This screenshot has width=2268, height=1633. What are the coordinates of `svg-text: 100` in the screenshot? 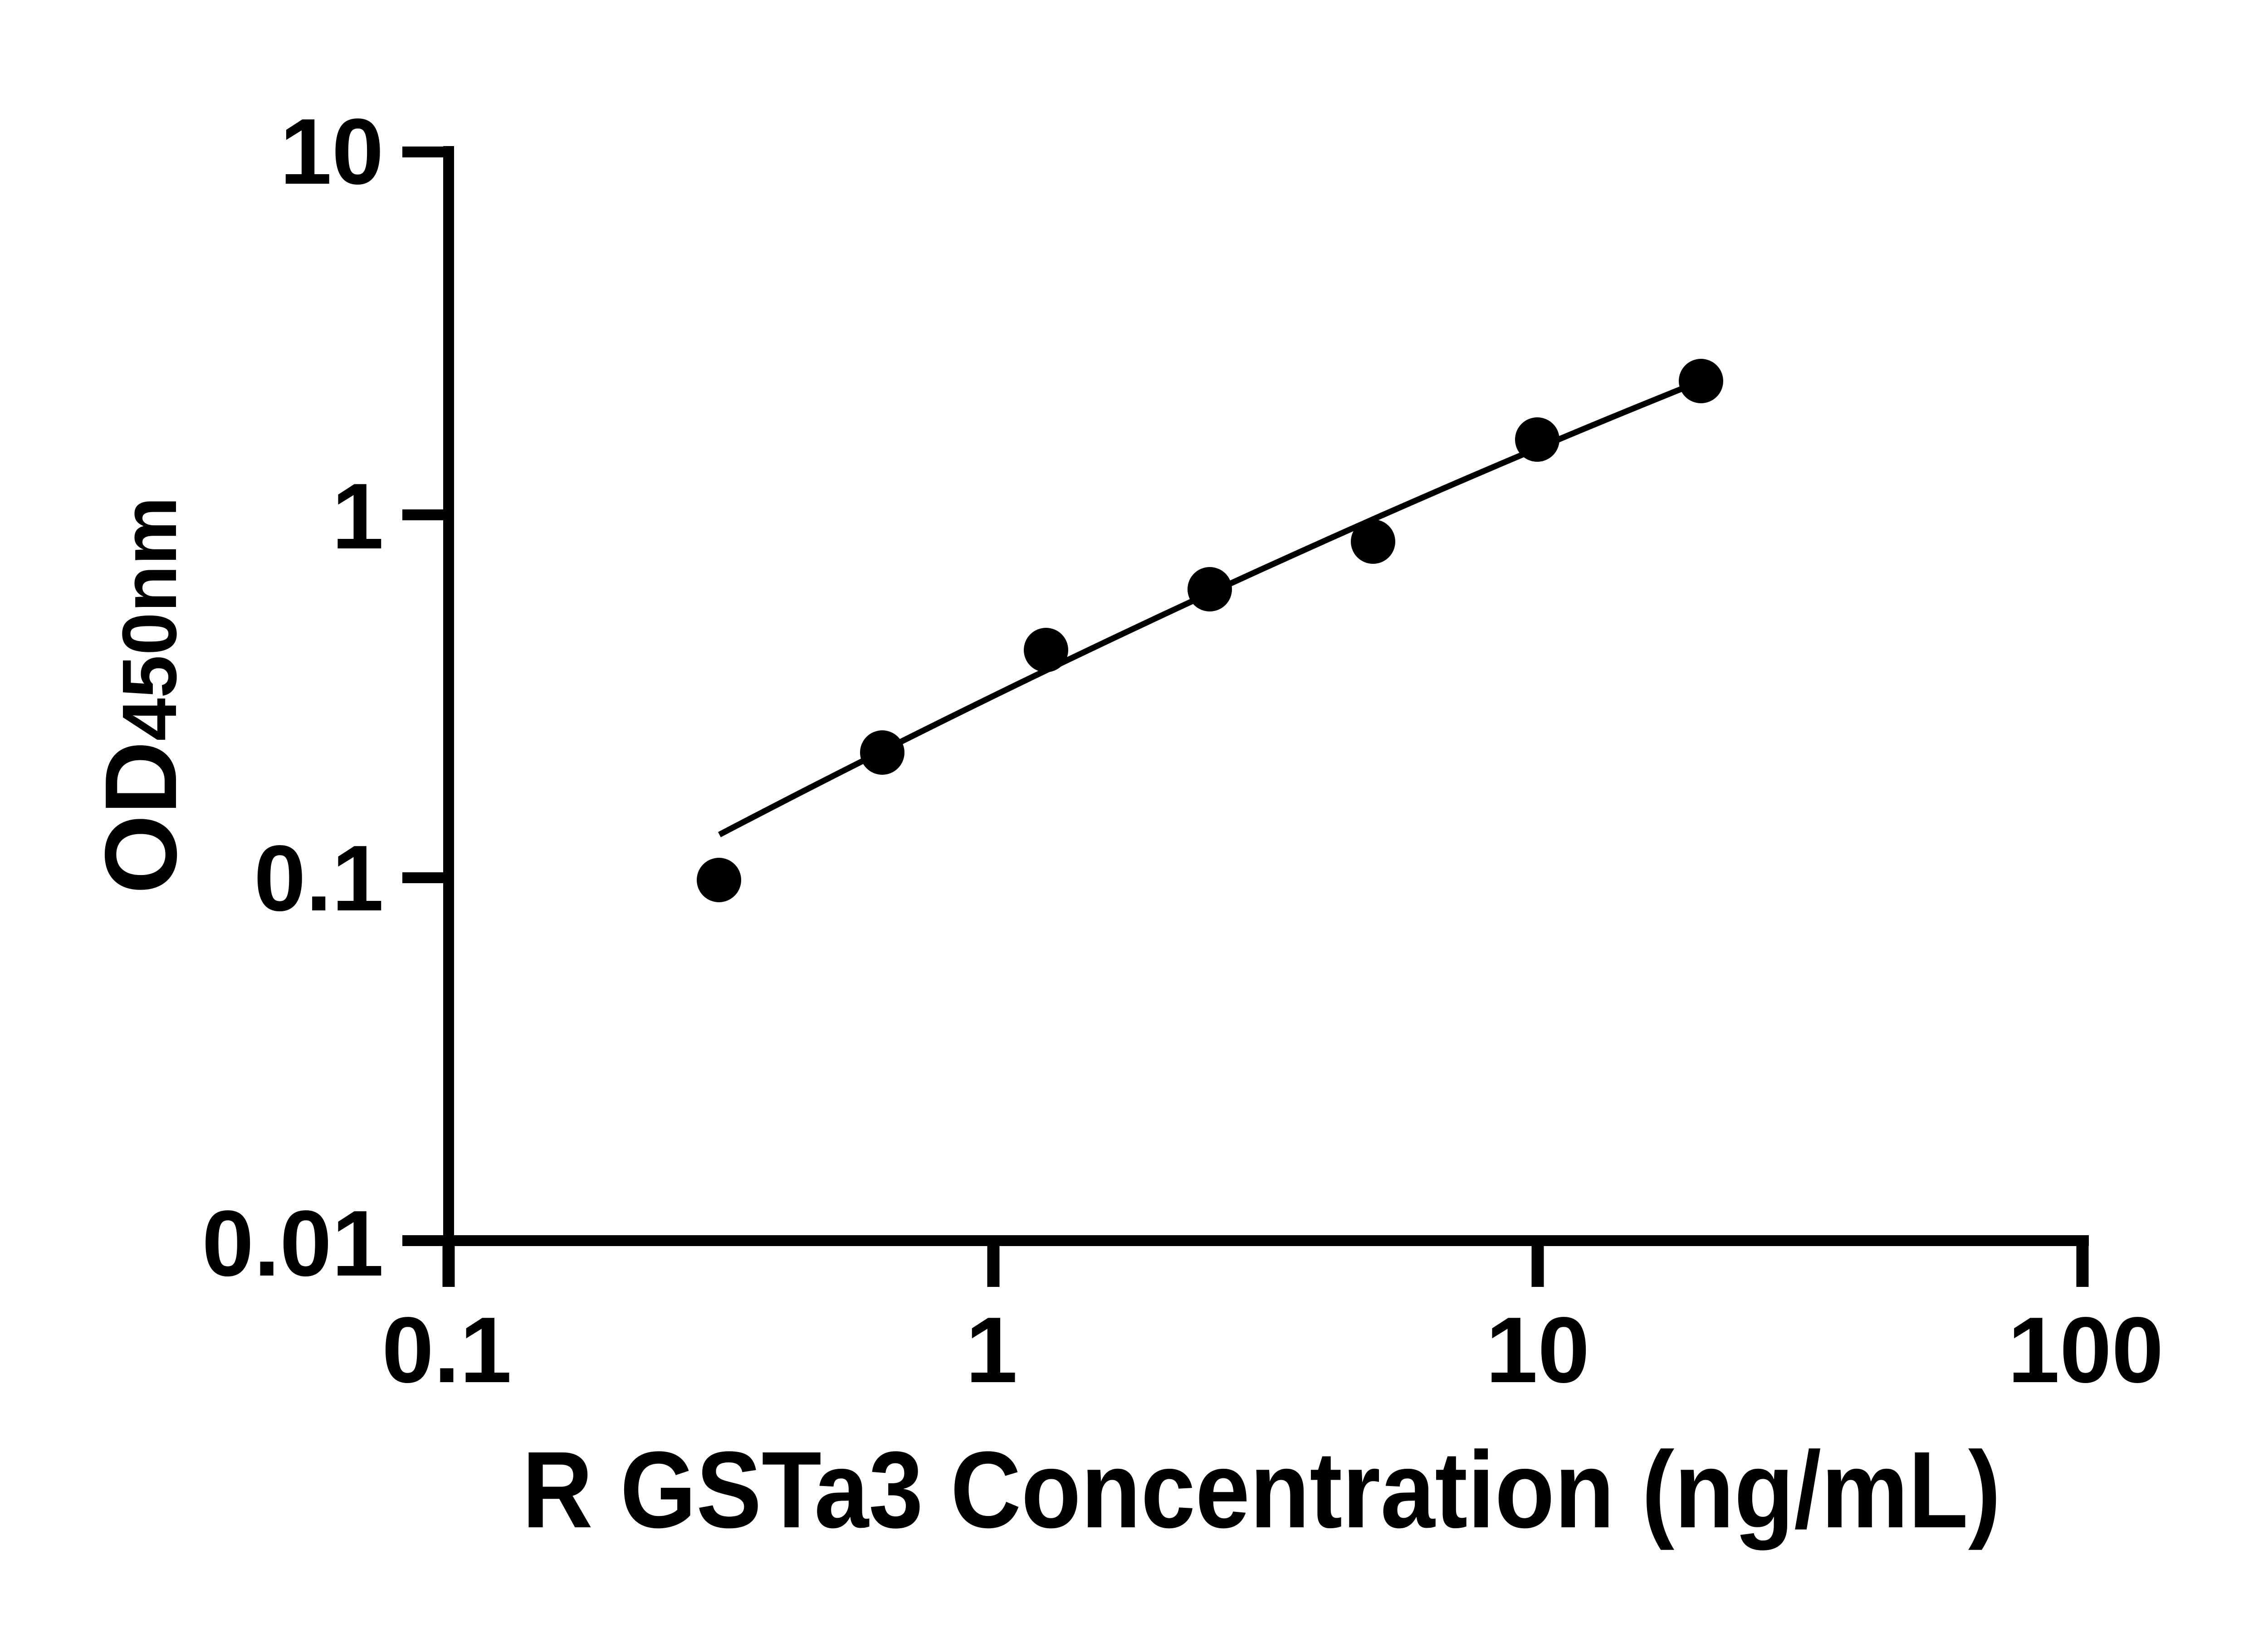 It's located at (2086, 1350).